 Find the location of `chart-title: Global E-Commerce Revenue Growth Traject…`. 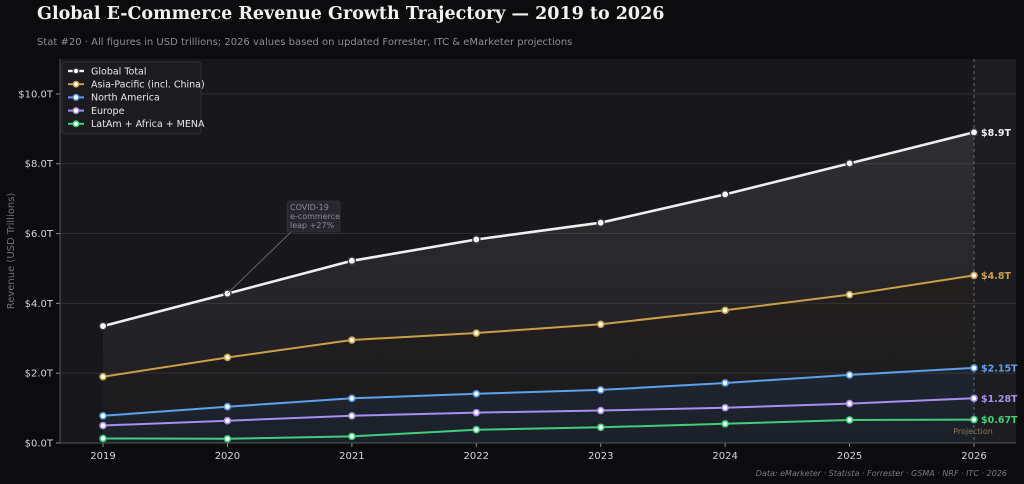

chart-title: Global E-Commerce Revenue Growth Traject… is located at coordinates (351, 14).